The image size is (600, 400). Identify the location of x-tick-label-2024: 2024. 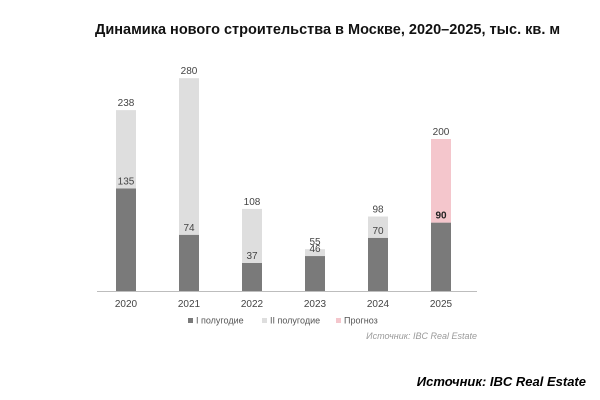
(378, 304).